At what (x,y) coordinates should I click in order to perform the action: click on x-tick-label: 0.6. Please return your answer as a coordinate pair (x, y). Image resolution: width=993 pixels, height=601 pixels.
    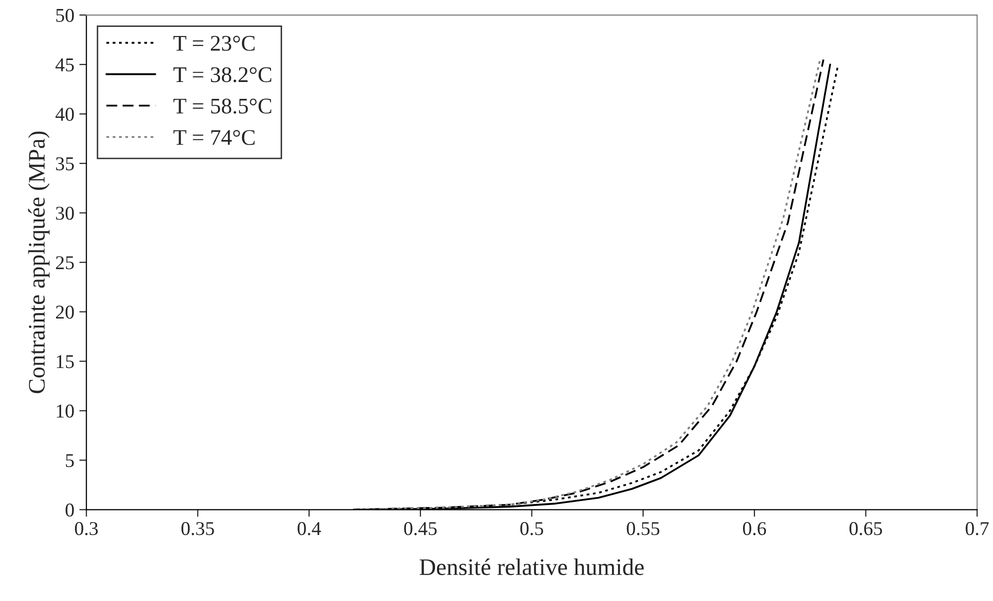
    Looking at the image, I should click on (754, 529).